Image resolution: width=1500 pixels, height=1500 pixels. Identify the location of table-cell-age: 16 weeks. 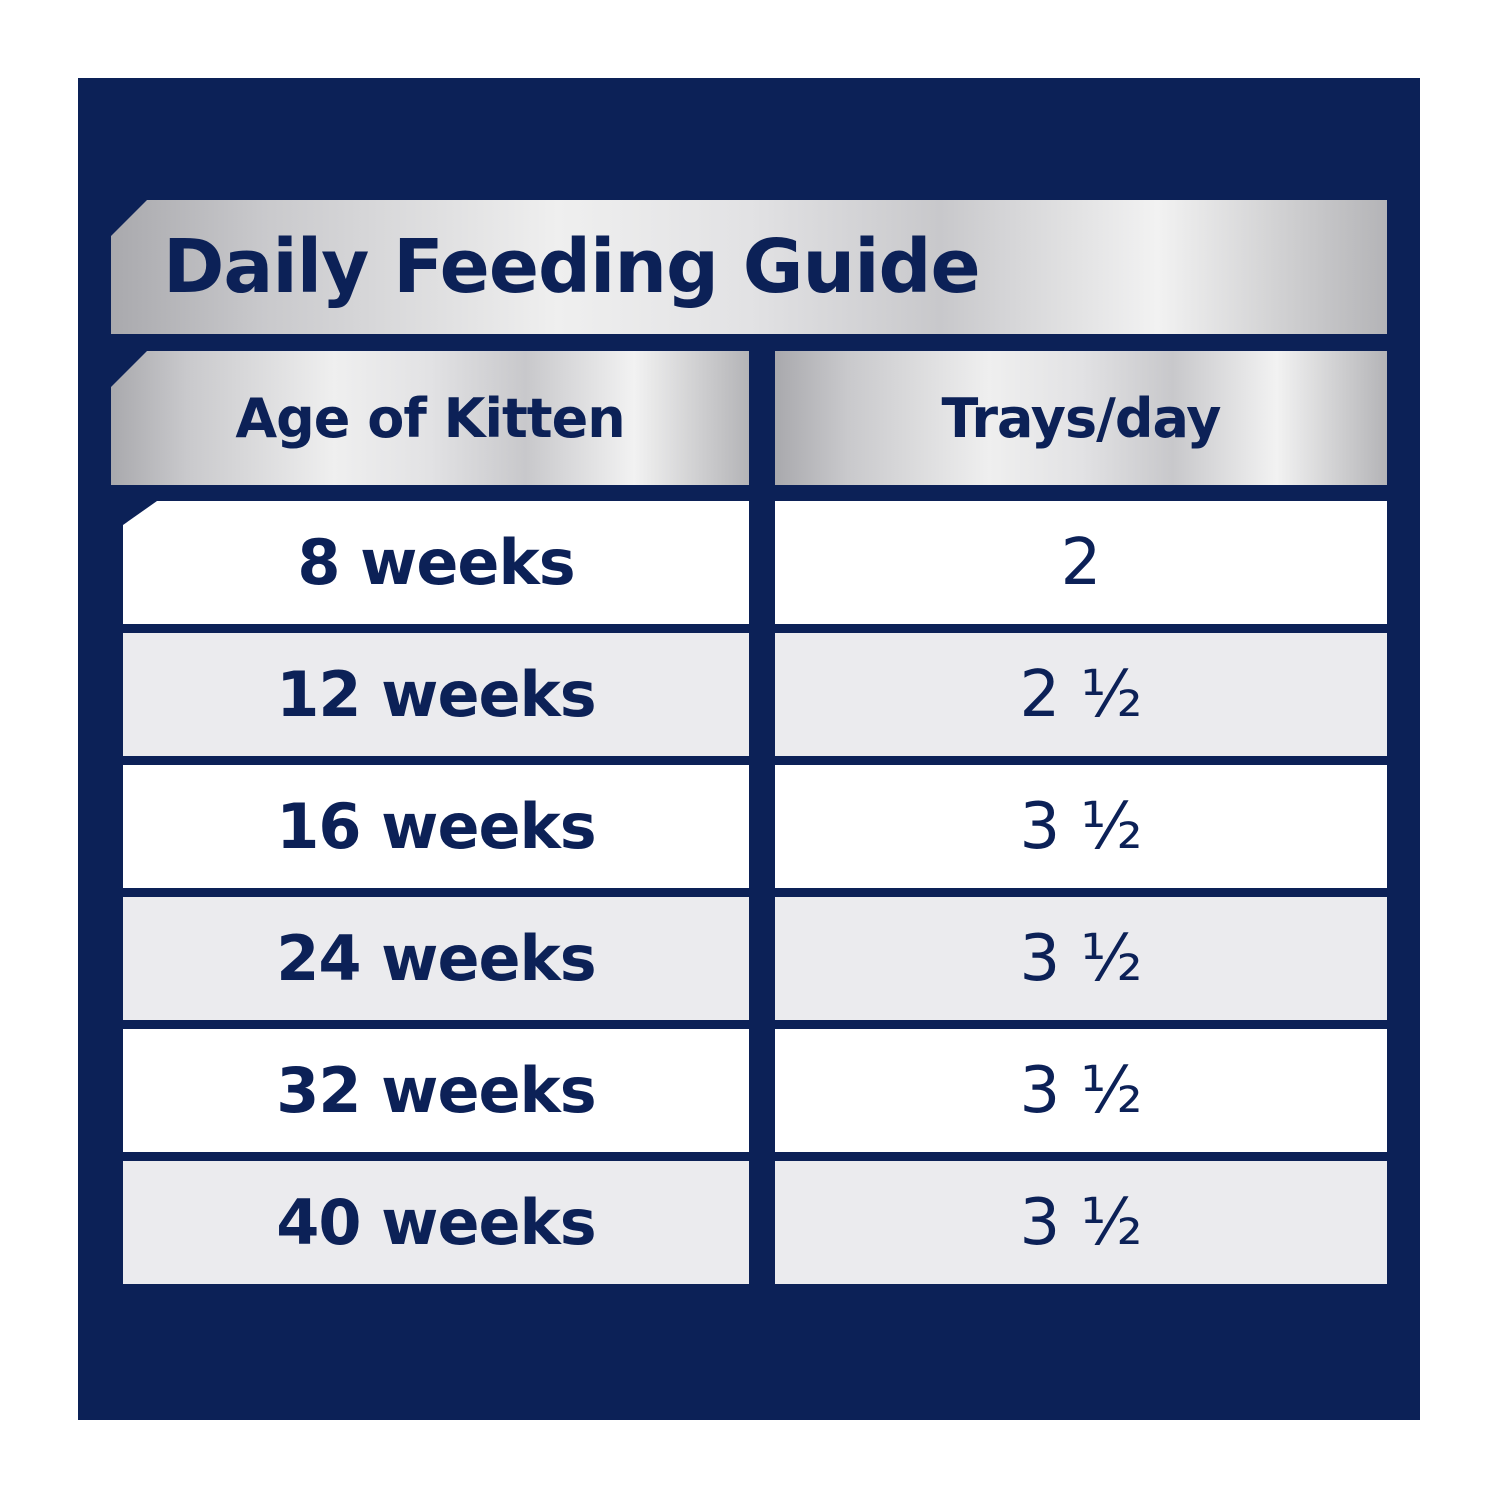
(436, 826).